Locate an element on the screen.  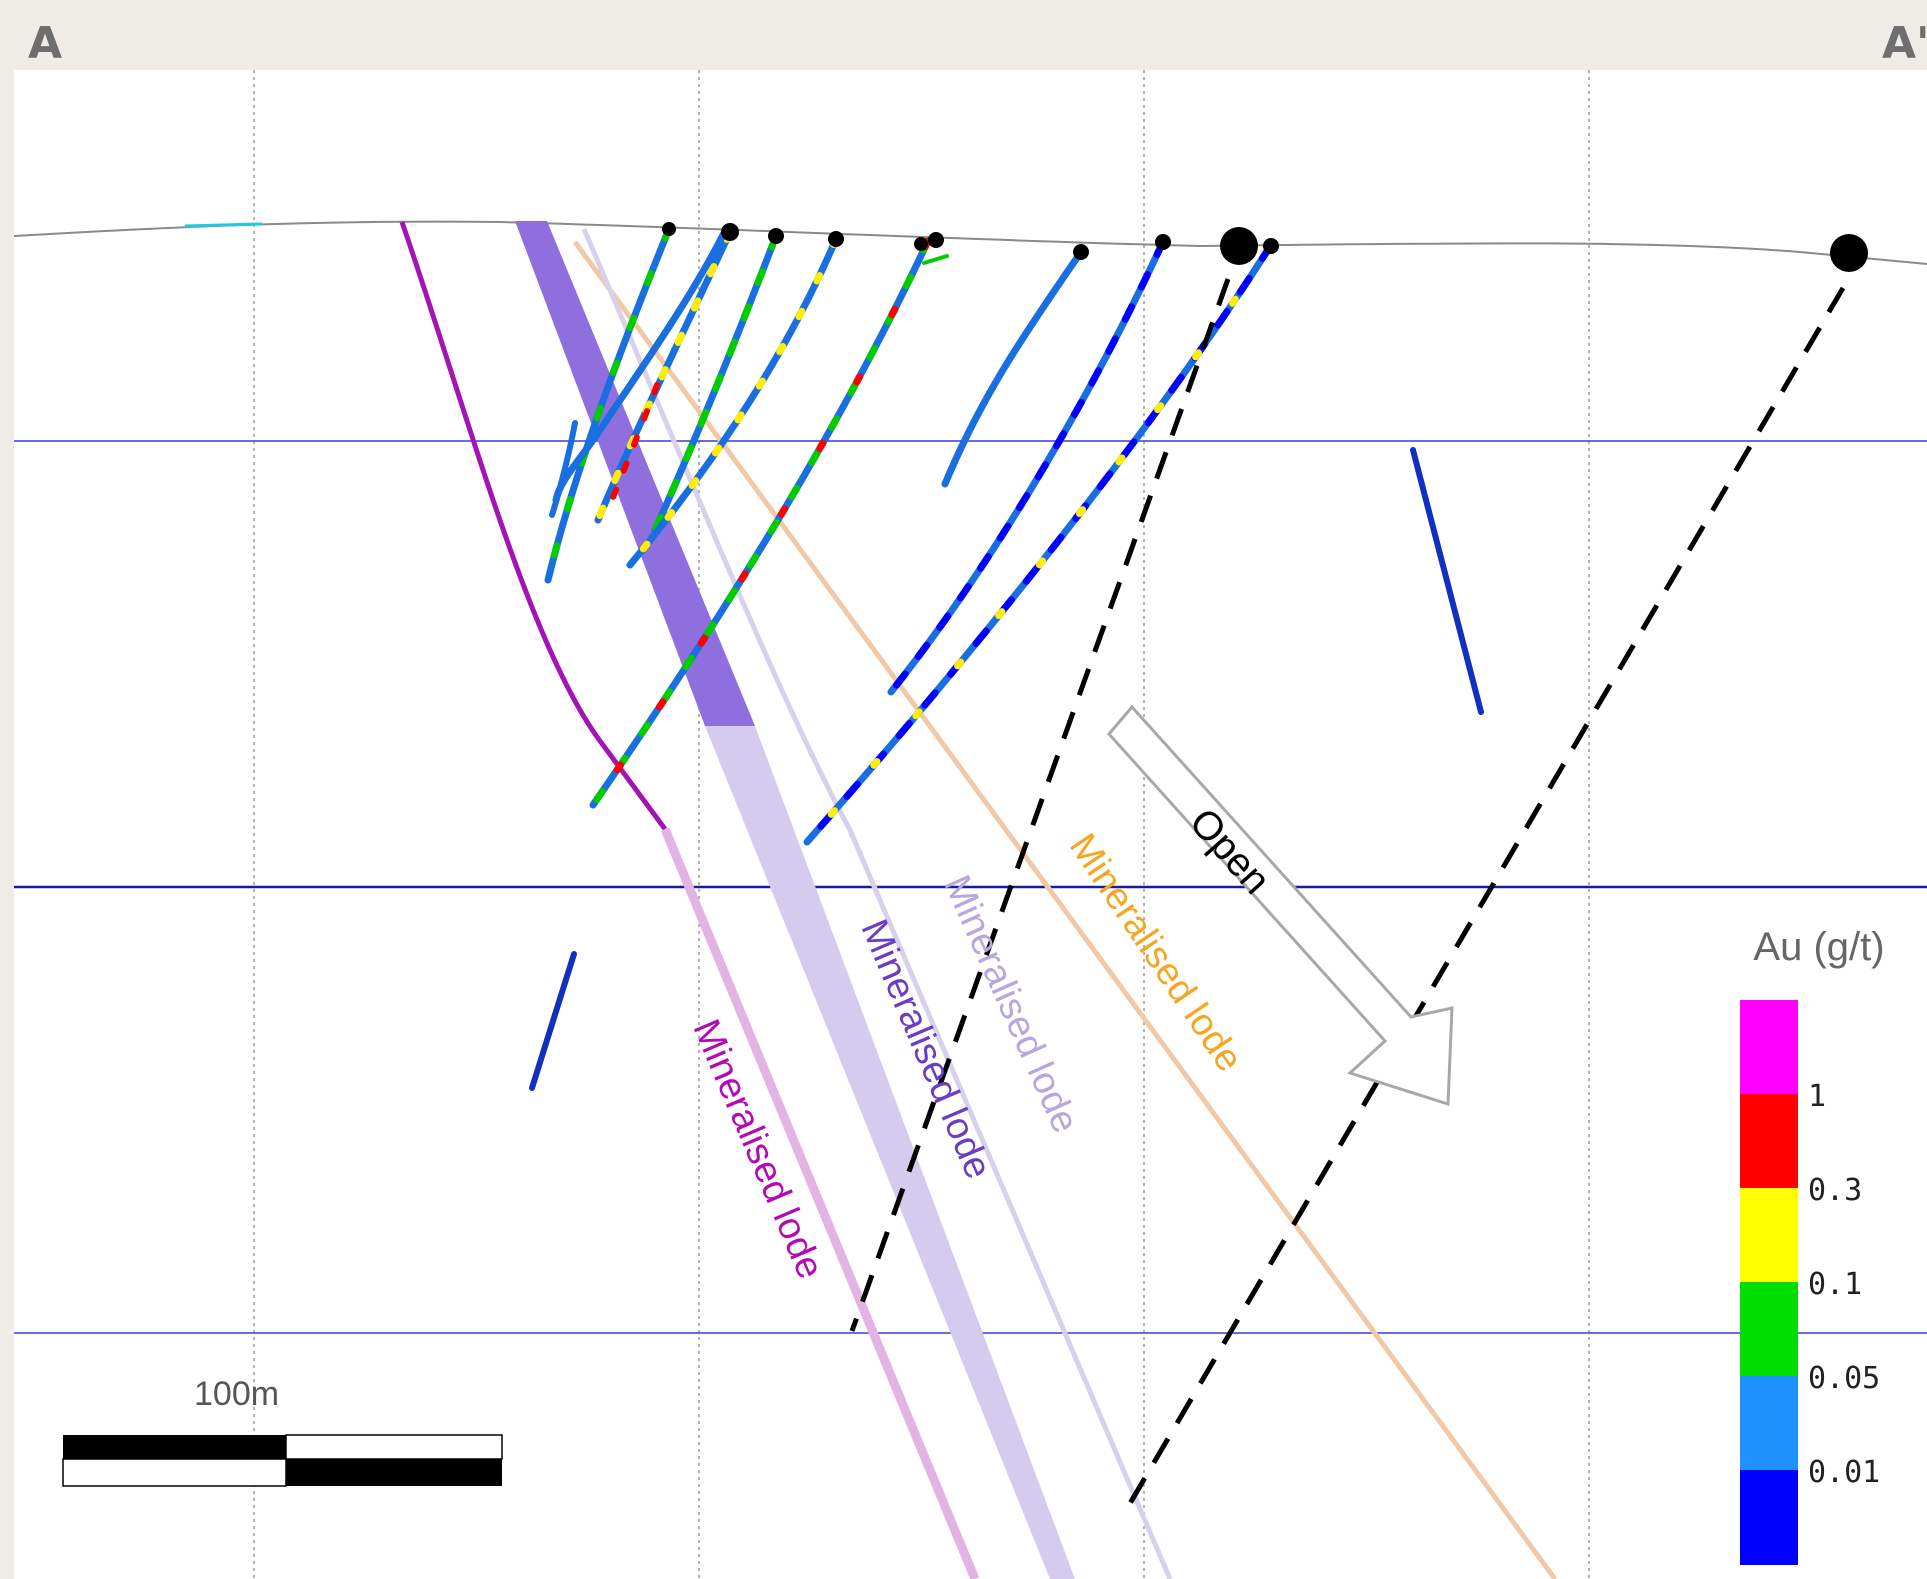
lode-pink is located at coordinates (820, 1203).